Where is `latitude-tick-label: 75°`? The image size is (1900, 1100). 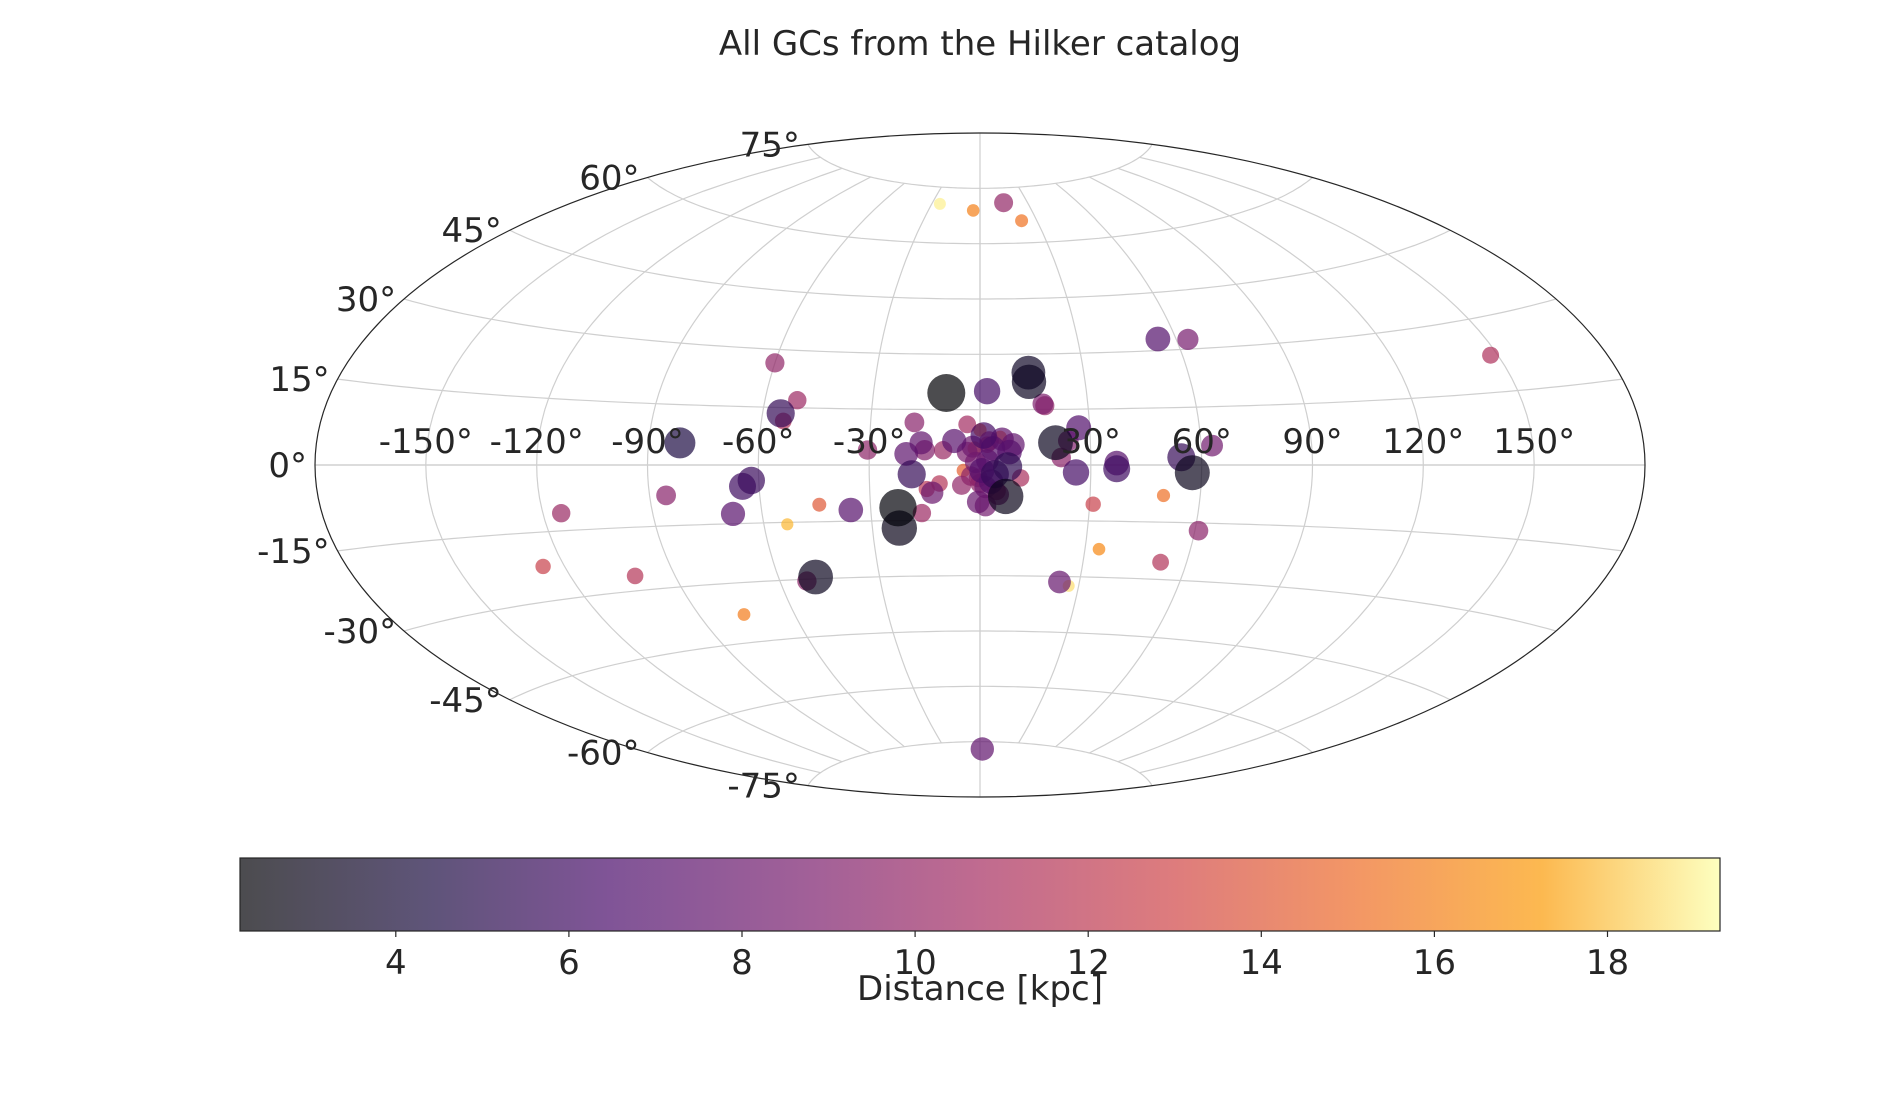 latitude-tick-label: 75° is located at coordinates (770, 145).